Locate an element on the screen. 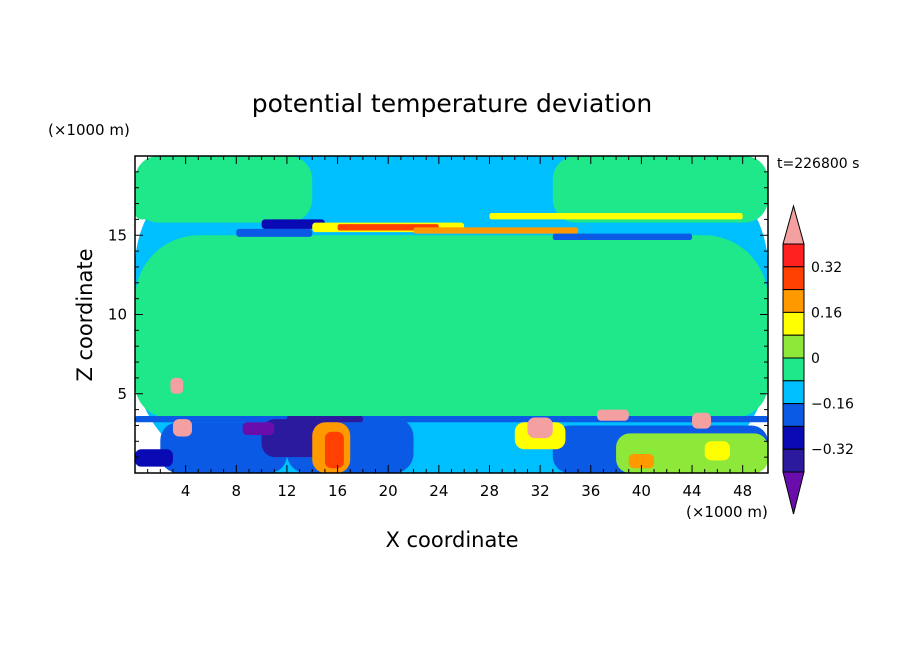  x-unit-label: (×1000 m) is located at coordinates (727, 512).